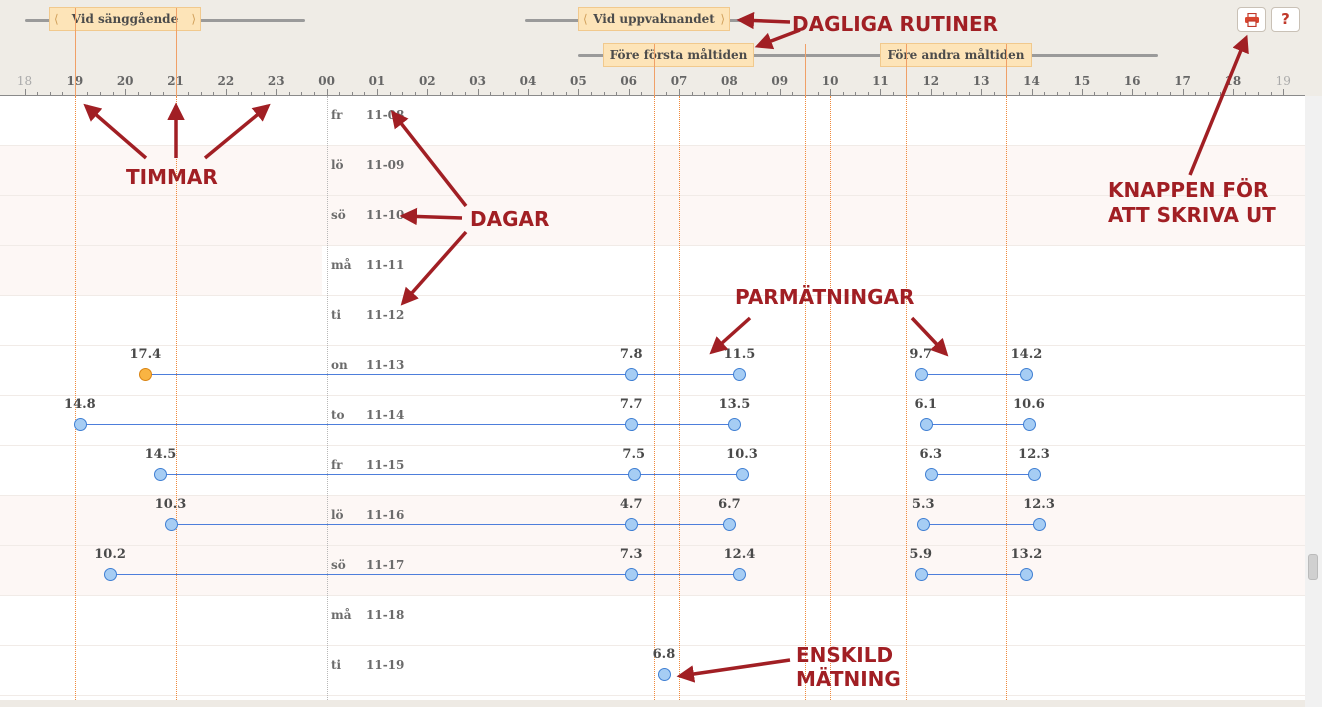 The width and height of the screenshot is (1322, 707). Describe the element at coordinates (654, 19) in the screenshot. I see `routine-wakeup: ⟨ Vid uppvaknandet ⟩` at that location.